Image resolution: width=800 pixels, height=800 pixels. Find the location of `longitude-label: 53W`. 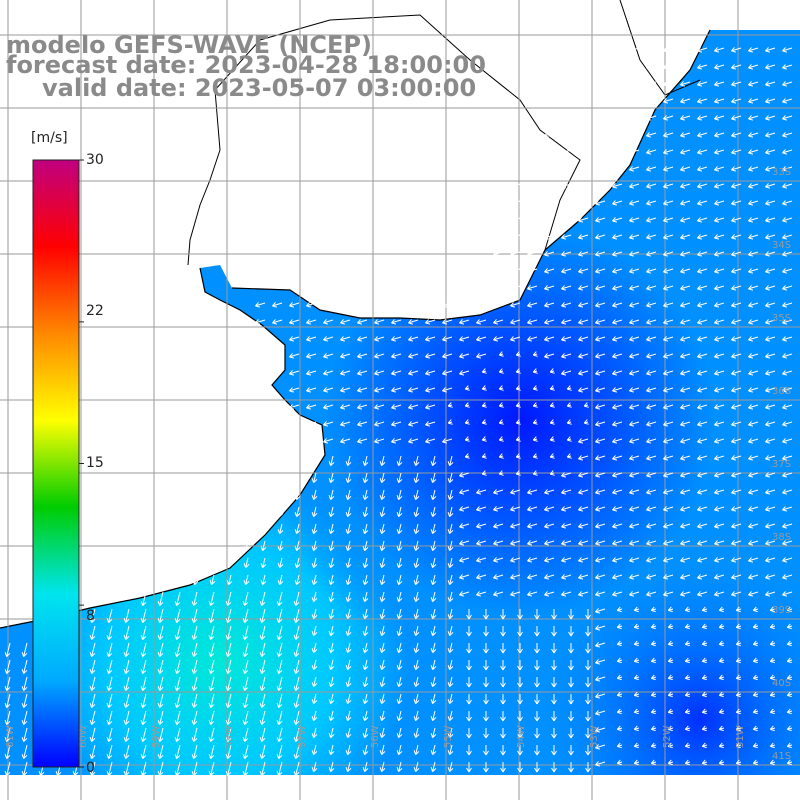

longitude-label: 53W is located at coordinates (594, 736).